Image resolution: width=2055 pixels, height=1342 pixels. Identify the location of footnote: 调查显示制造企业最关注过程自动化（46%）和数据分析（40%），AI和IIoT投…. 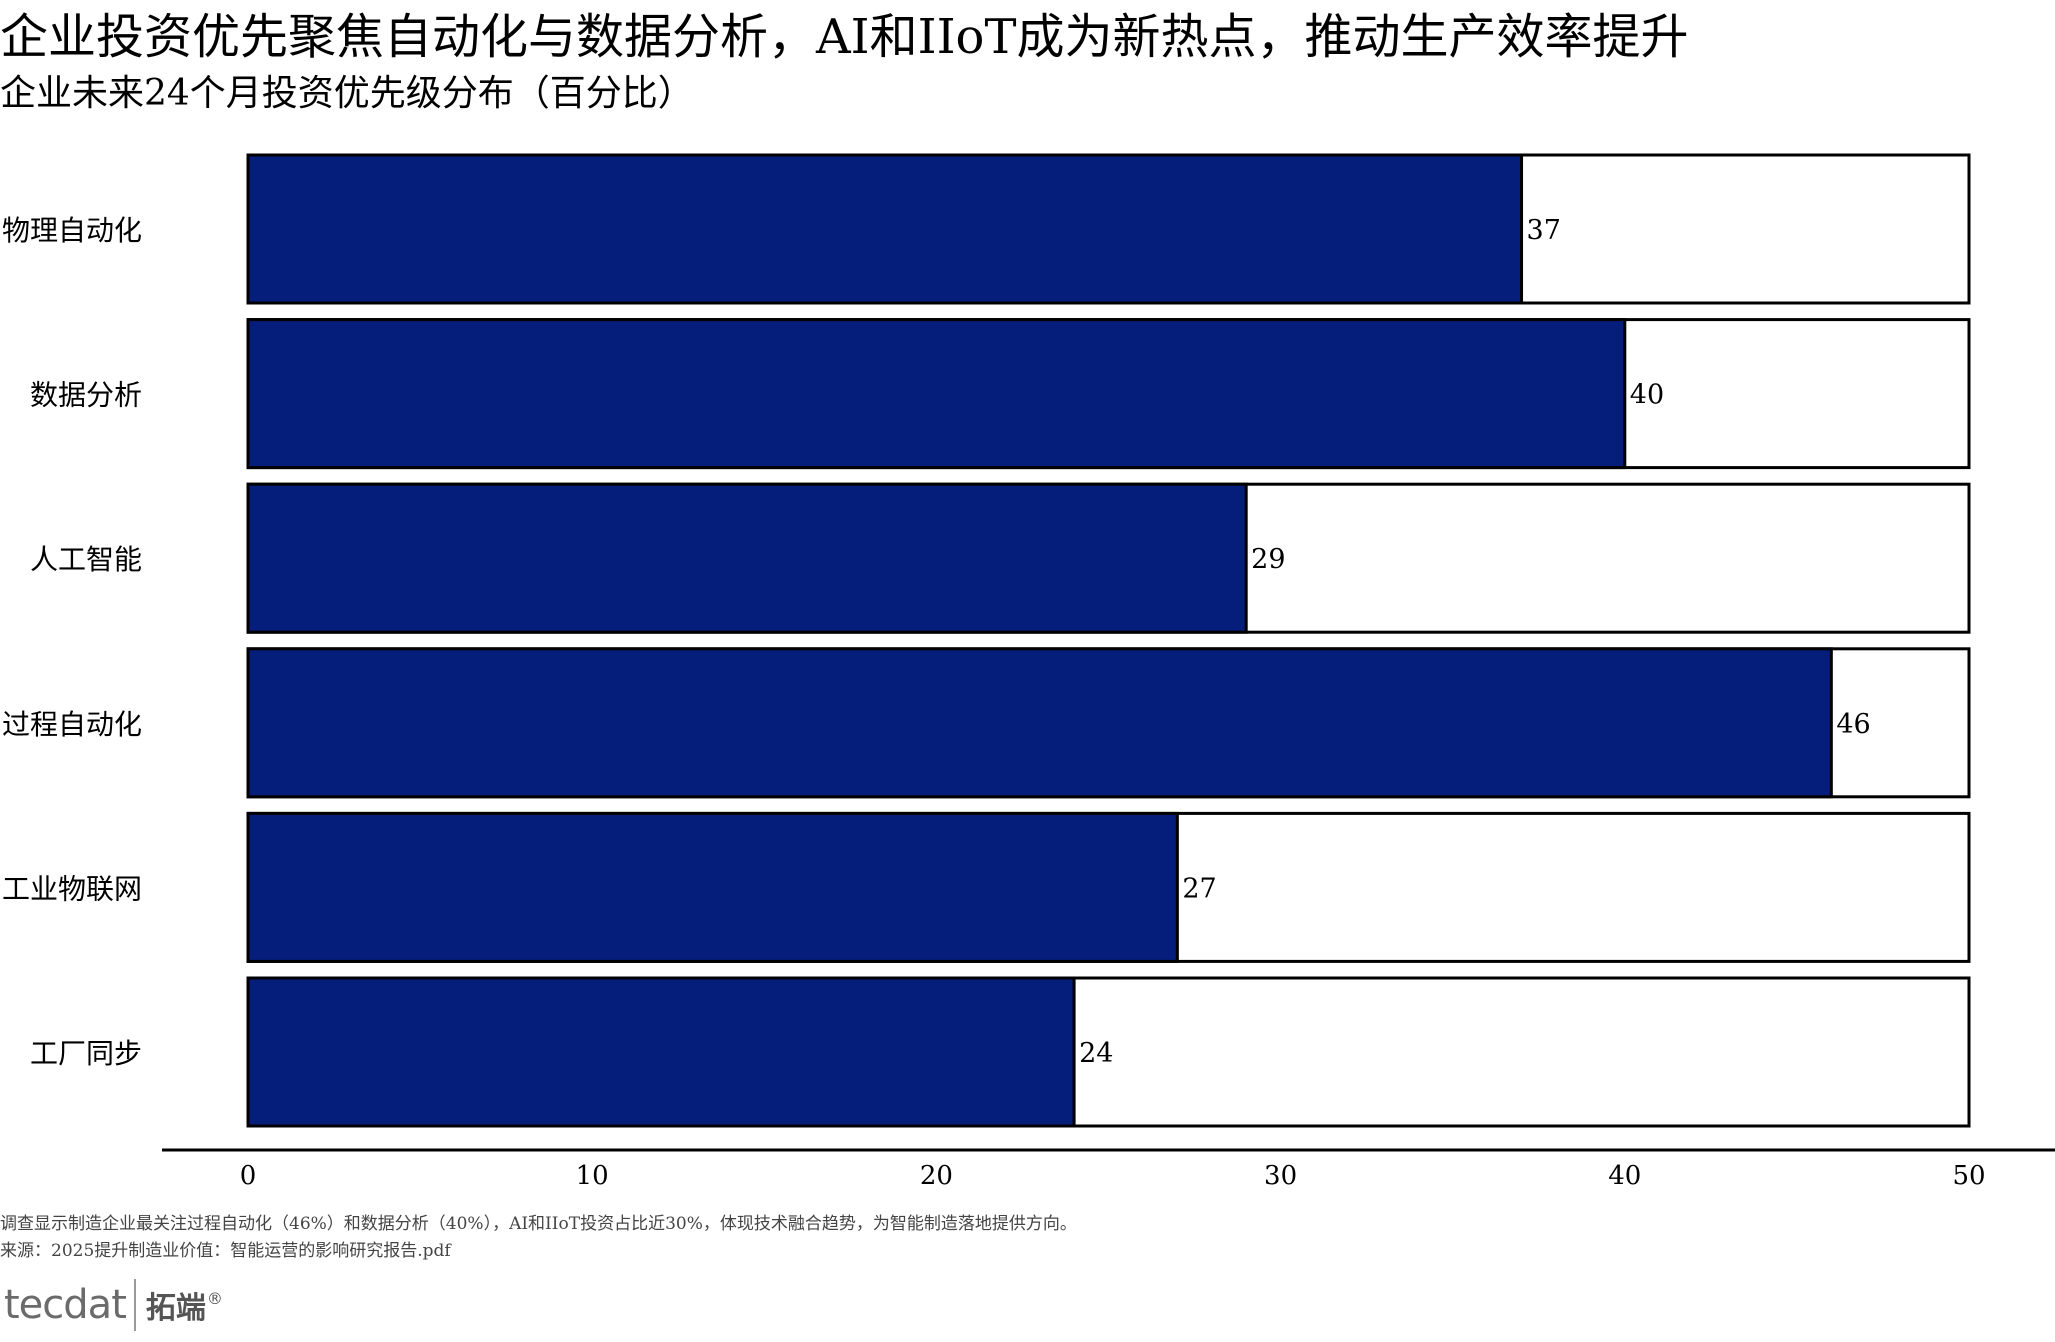
(538, 1224).